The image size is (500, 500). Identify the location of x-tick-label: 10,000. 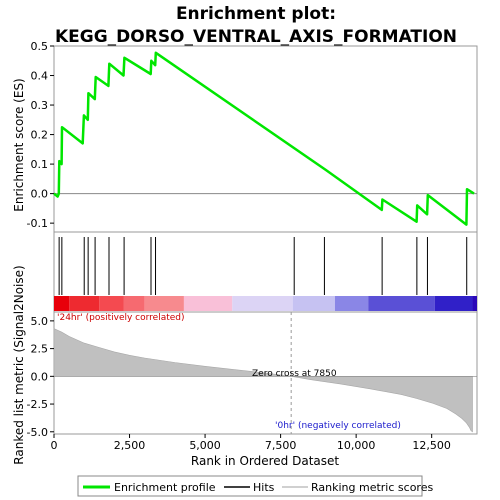
(356, 445).